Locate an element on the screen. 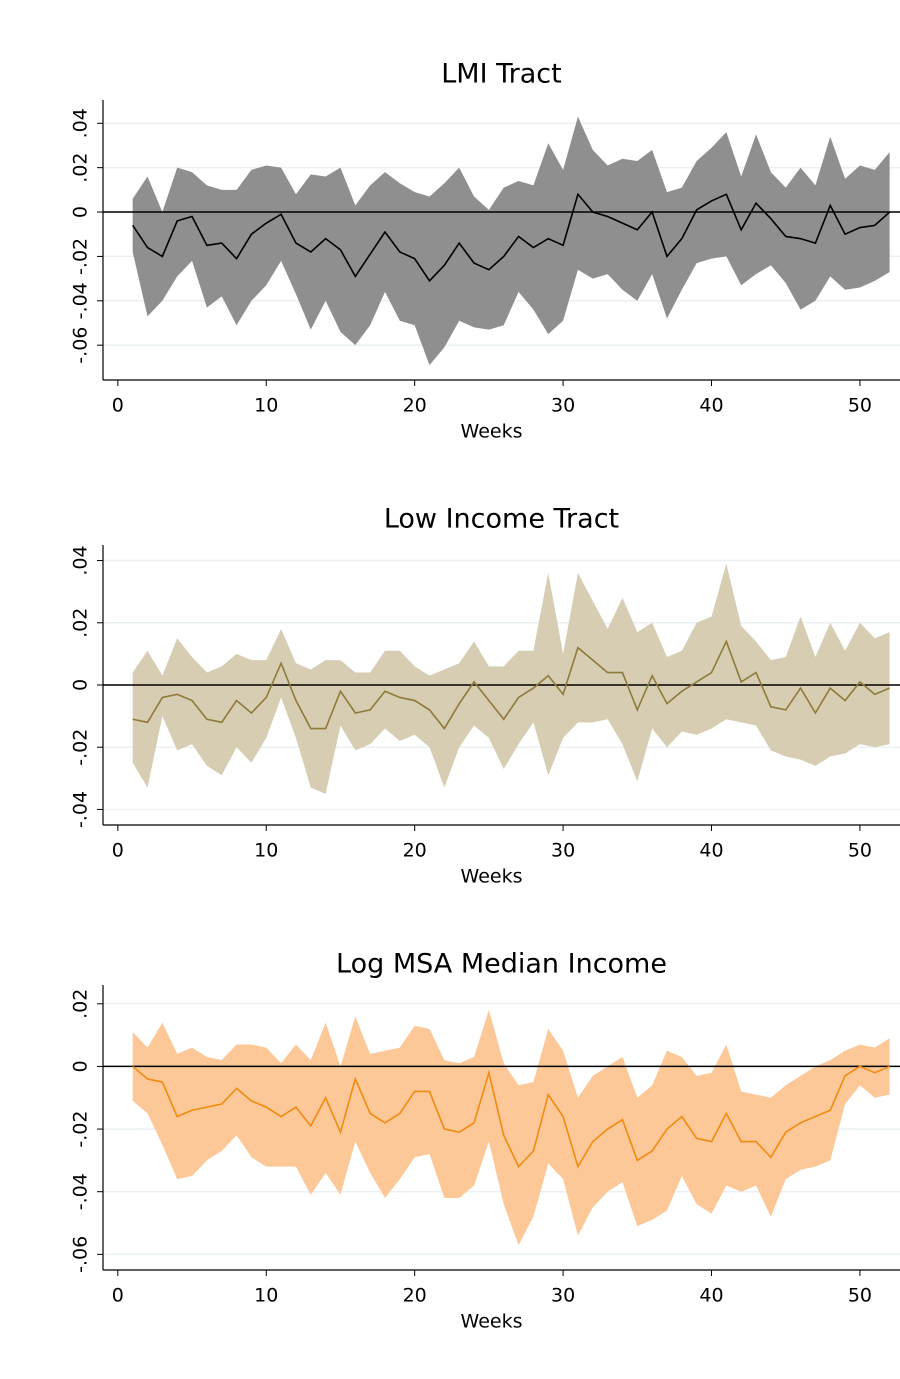  chart-title: Low Income Tract is located at coordinates (501, 519).